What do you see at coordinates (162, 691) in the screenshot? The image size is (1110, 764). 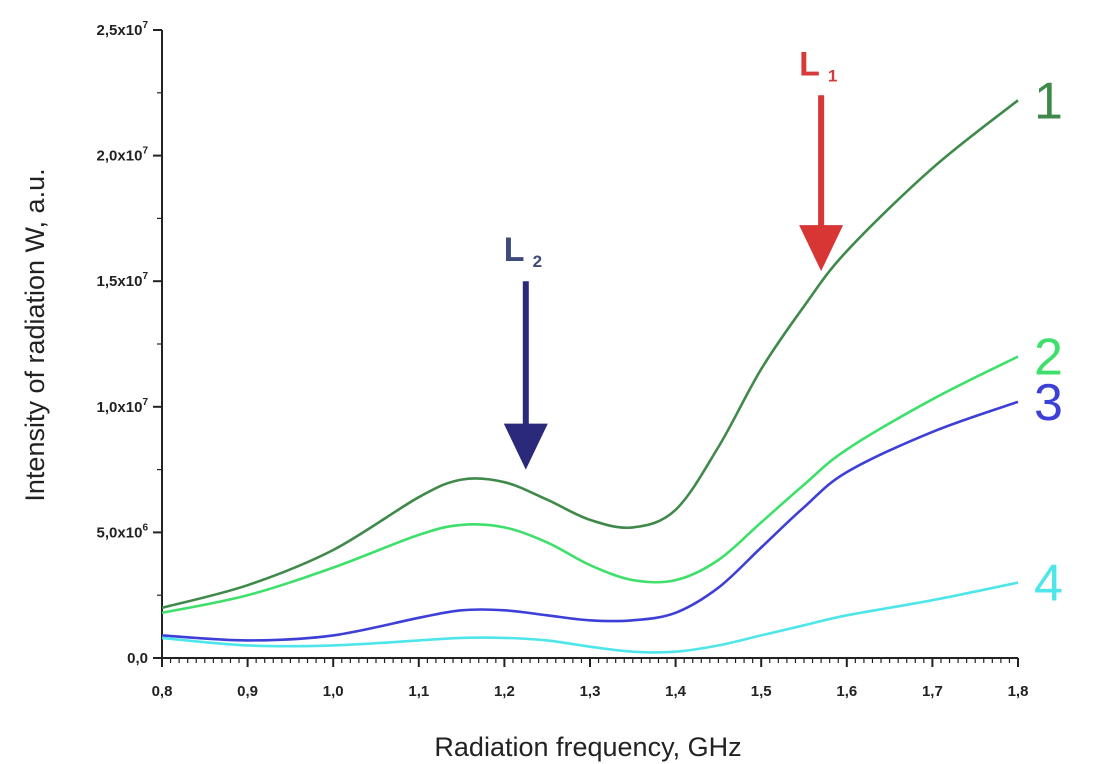 I see `x-tick-label: 0,8` at bounding box center [162, 691].